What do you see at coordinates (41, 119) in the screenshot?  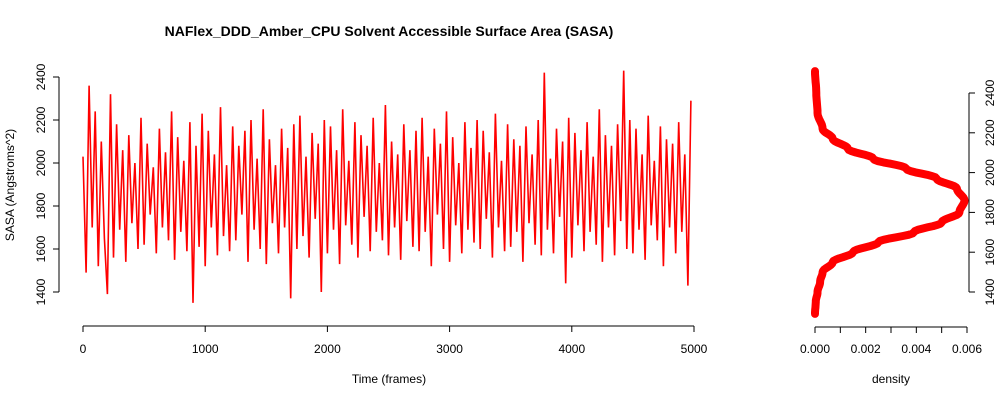 I see `y-tick-label: 2200` at bounding box center [41, 119].